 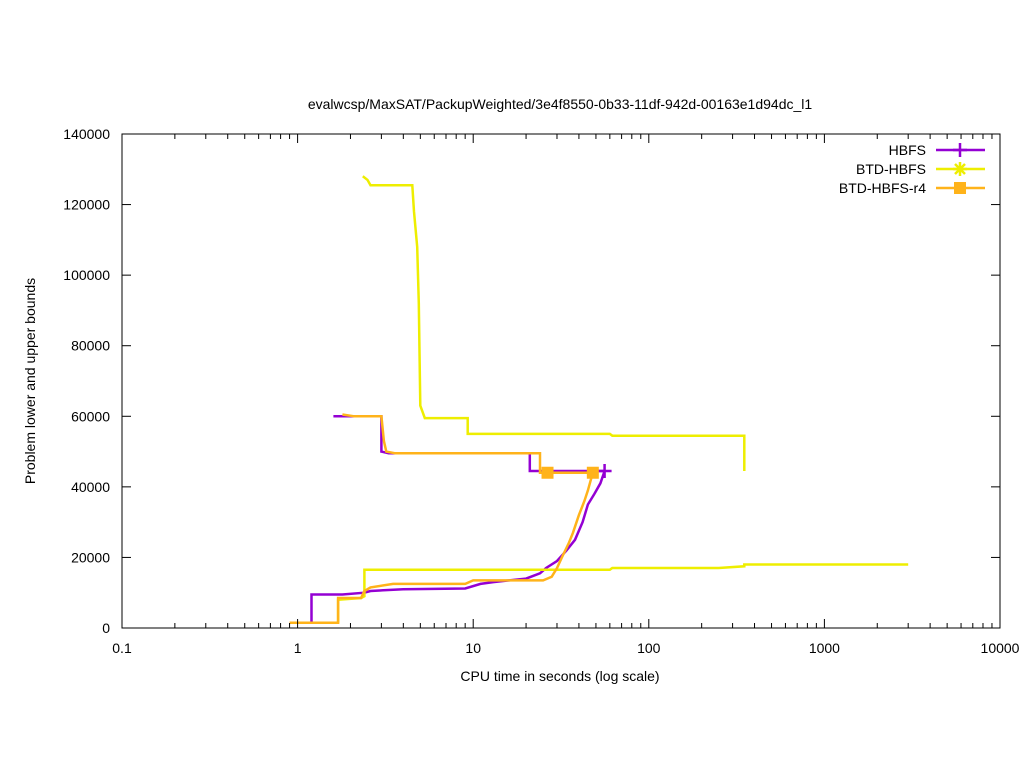 I want to click on x-tick-label: 10, so click(x=473, y=648).